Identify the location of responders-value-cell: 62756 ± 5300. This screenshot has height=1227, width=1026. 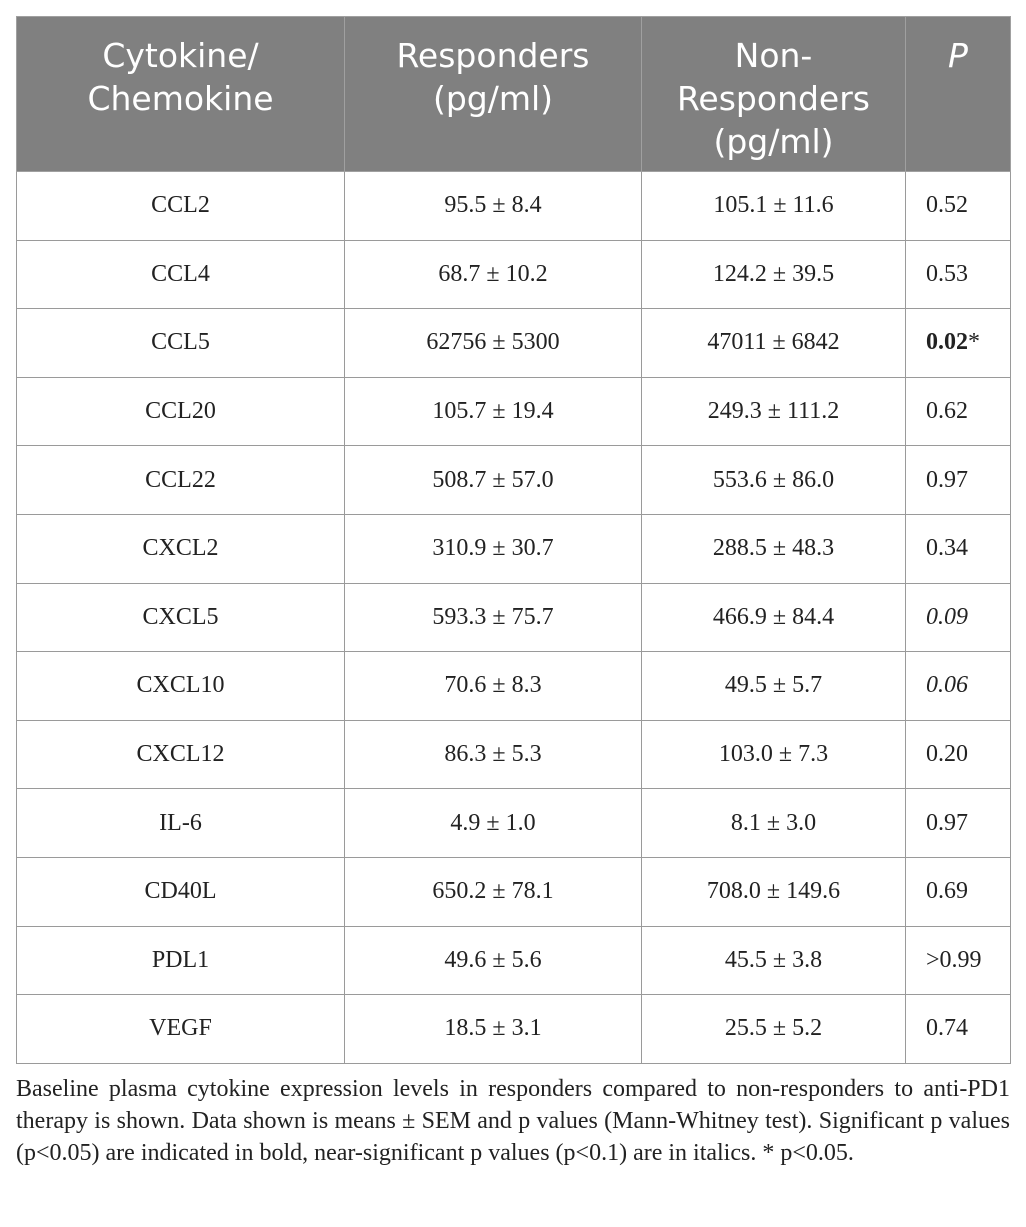
(493, 343).